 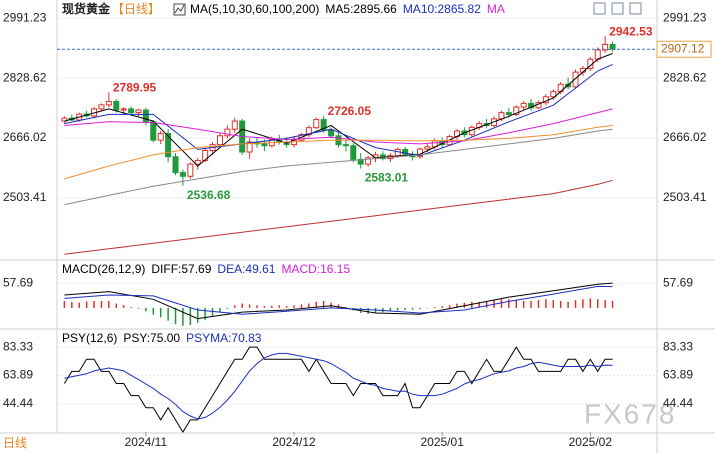 What do you see at coordinates (685, 137) in the screenshot?
I see `y-tick-label-right: 2666.02` at bounding box center [685, 137].